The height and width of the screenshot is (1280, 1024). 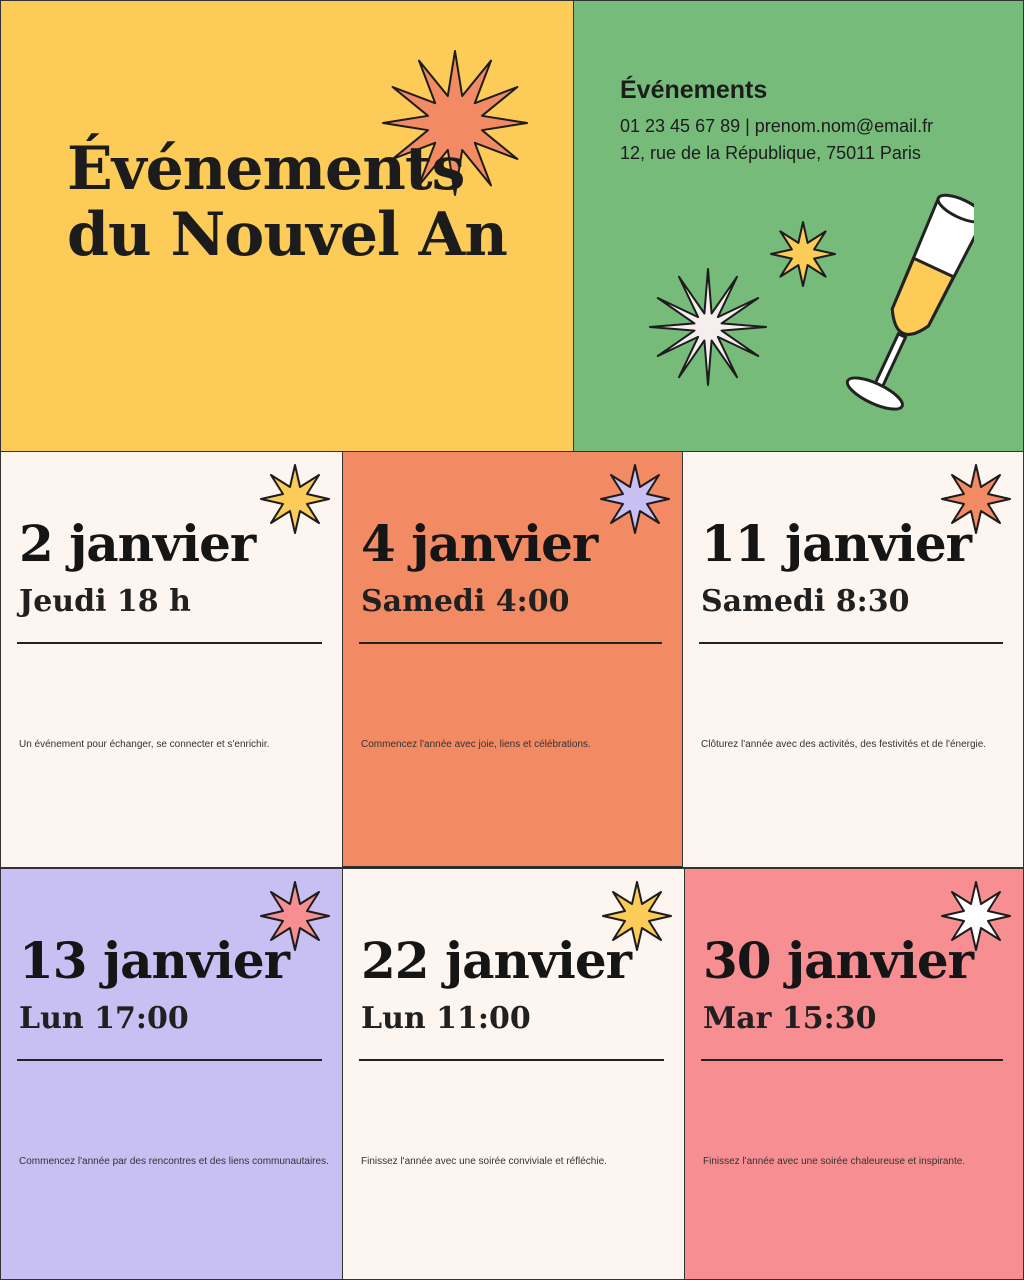 What do you see at coordinates (154, 960) in the screenshot?
I see `event-date: 13 janvier` at bounding box center [154, 960].